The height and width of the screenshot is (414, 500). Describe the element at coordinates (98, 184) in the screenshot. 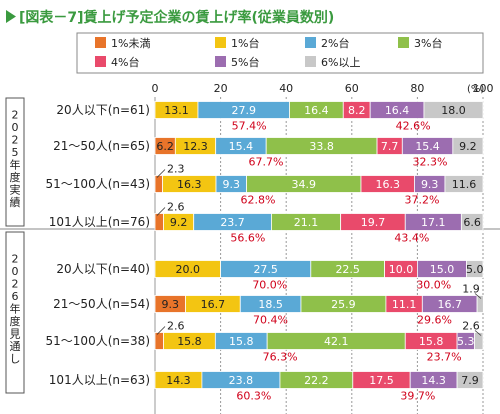

I see `category-label: 51〜100人(n=43)` at that location.